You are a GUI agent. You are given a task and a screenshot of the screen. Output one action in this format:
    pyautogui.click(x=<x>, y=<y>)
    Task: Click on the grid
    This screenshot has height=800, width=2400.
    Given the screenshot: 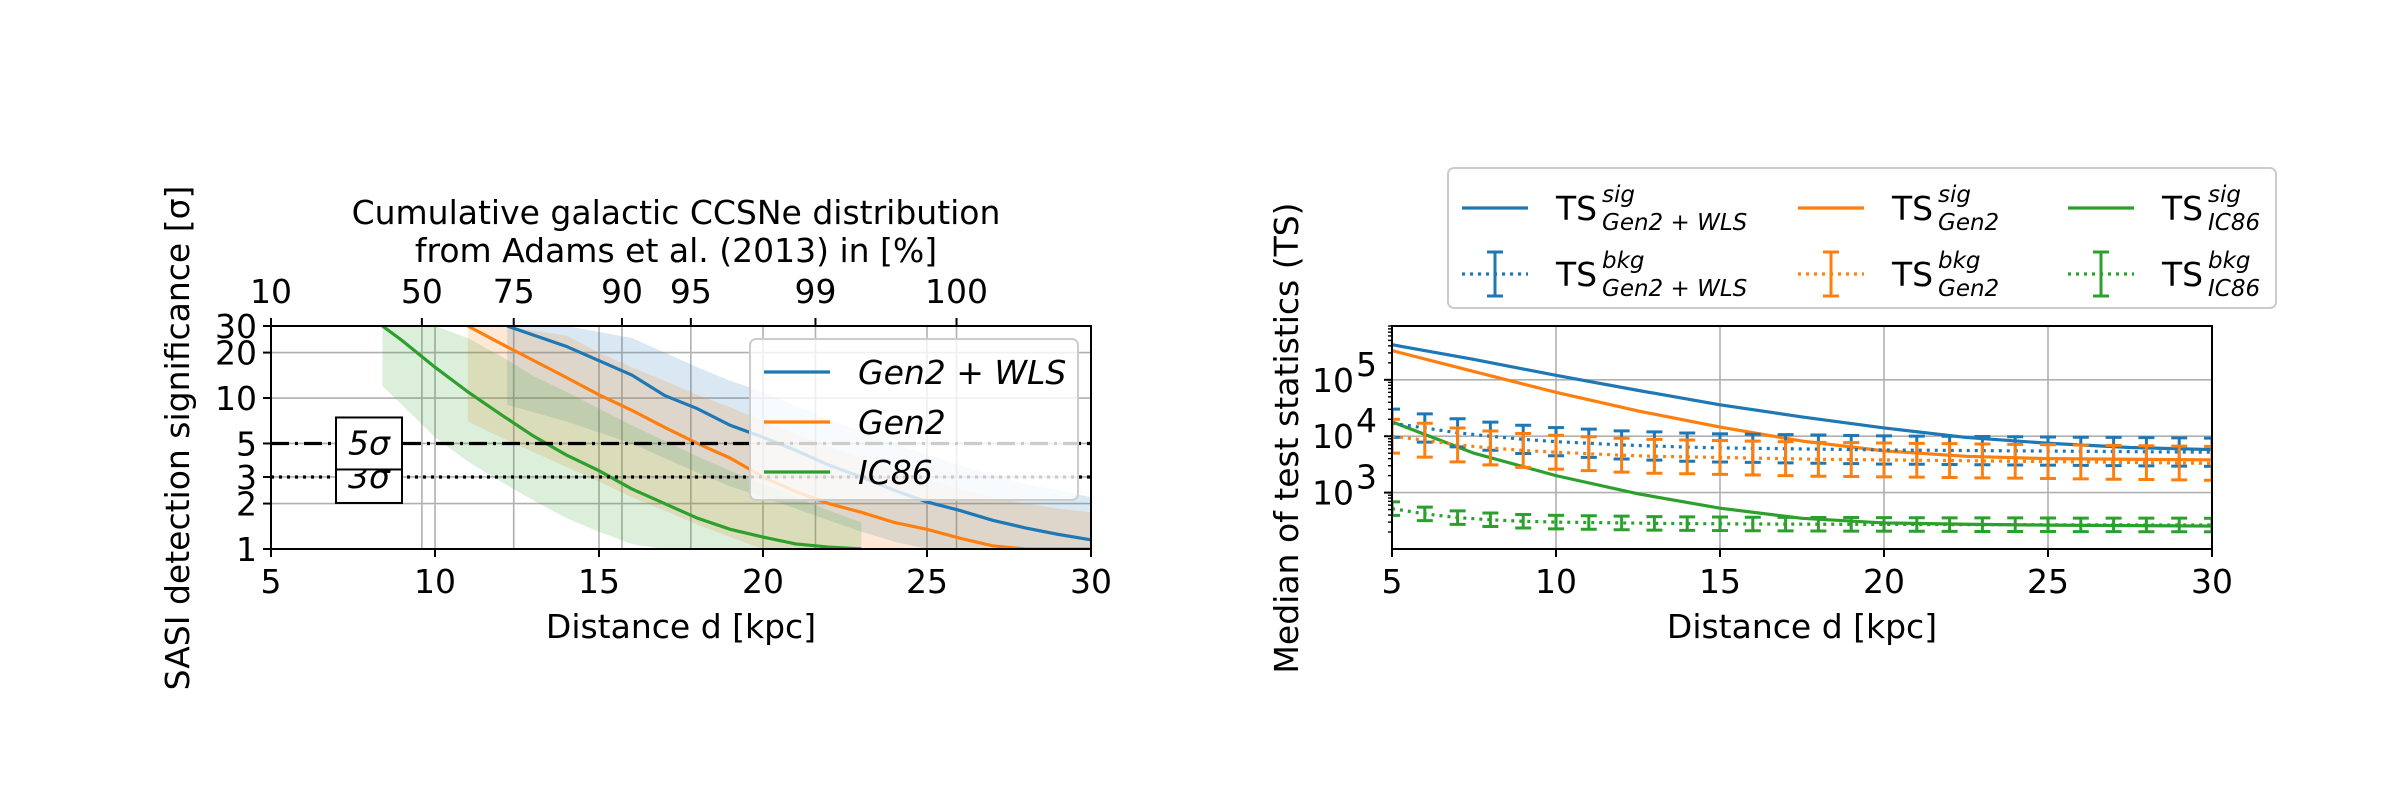 What is the action you would take?
    pyautogui.click(x=1802, y=437)
    